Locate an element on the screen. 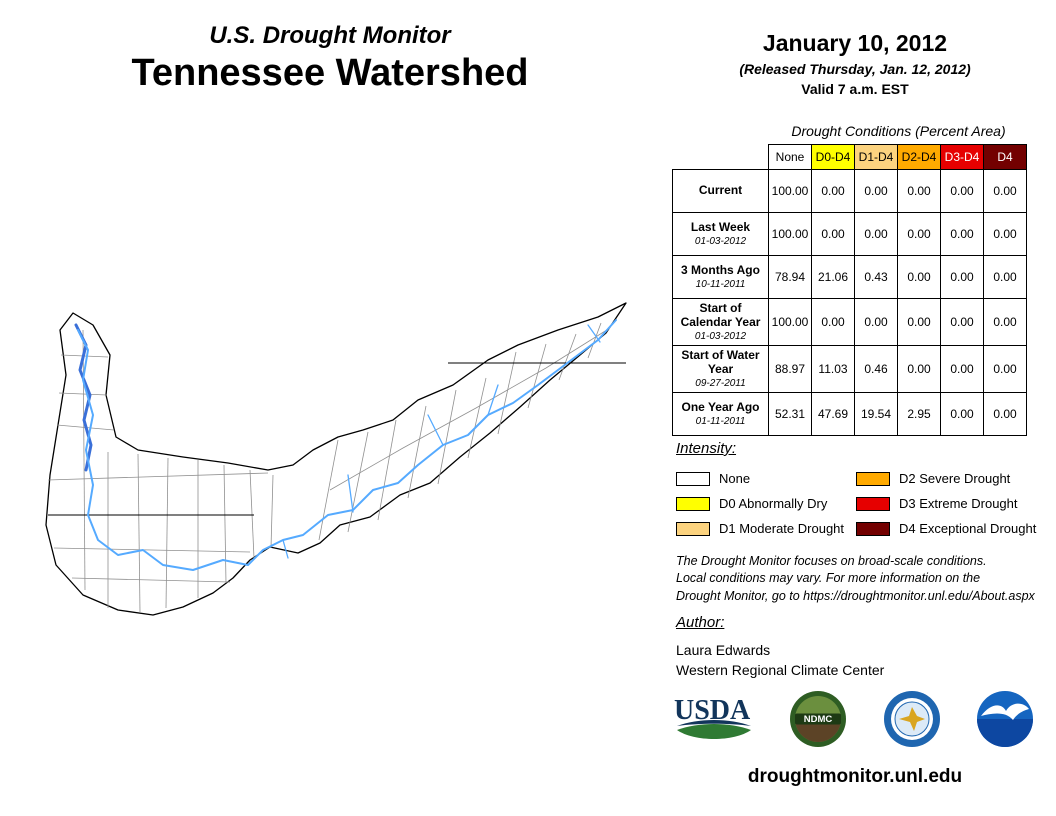 This screenshot has width=1056, height=816. ndmc-logo: NDMC is located at coordinates (818, 719).